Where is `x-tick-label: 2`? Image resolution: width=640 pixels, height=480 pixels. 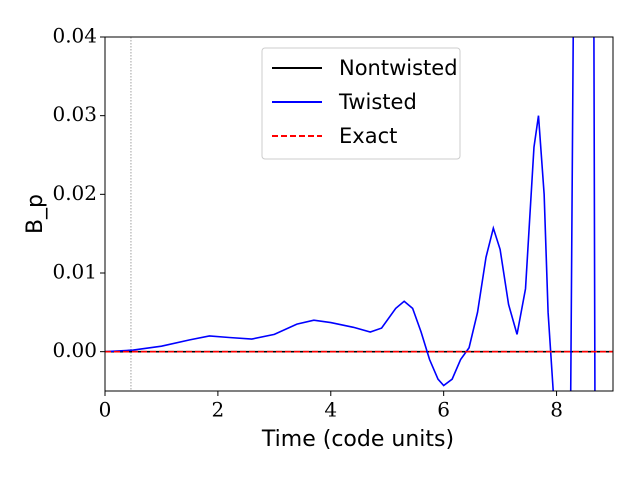
x-tick-label: 2 is located at coordinates (218, 410).